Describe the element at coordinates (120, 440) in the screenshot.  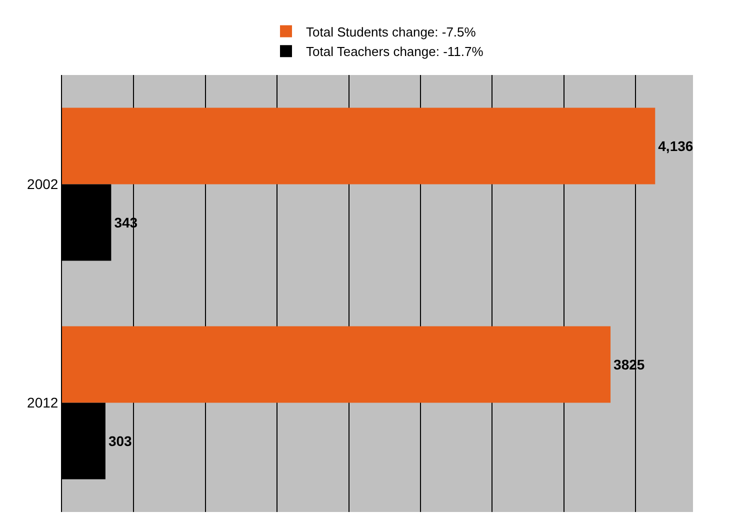
I see `data-label: 303` at that location.